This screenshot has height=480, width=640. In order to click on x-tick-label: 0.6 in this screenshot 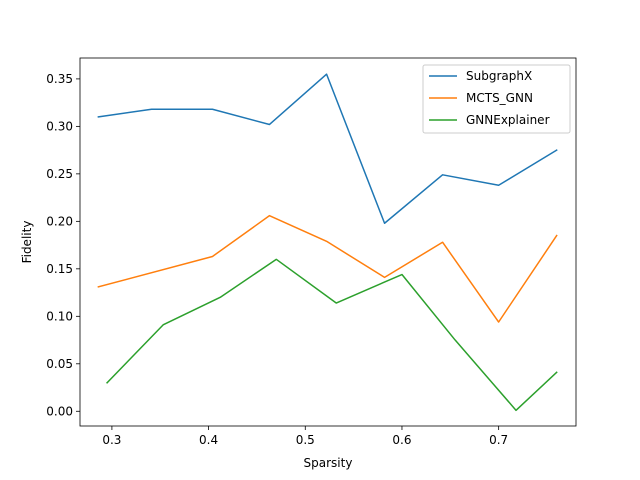, I will do `click(401, 440)`.